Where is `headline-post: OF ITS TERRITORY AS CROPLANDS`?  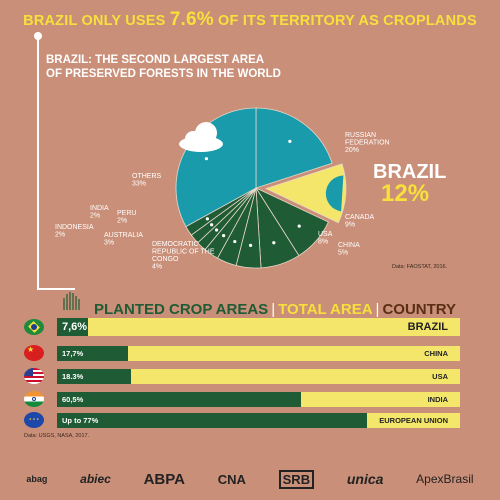 headline-post: OF ITS TERRITORY AS CROPLANDS is located at coordinates (345, 21).